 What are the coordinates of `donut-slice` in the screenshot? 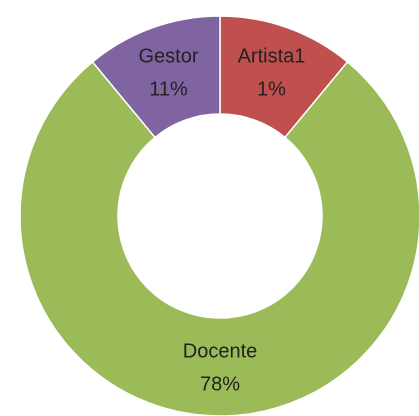 It's located at (156, 77).